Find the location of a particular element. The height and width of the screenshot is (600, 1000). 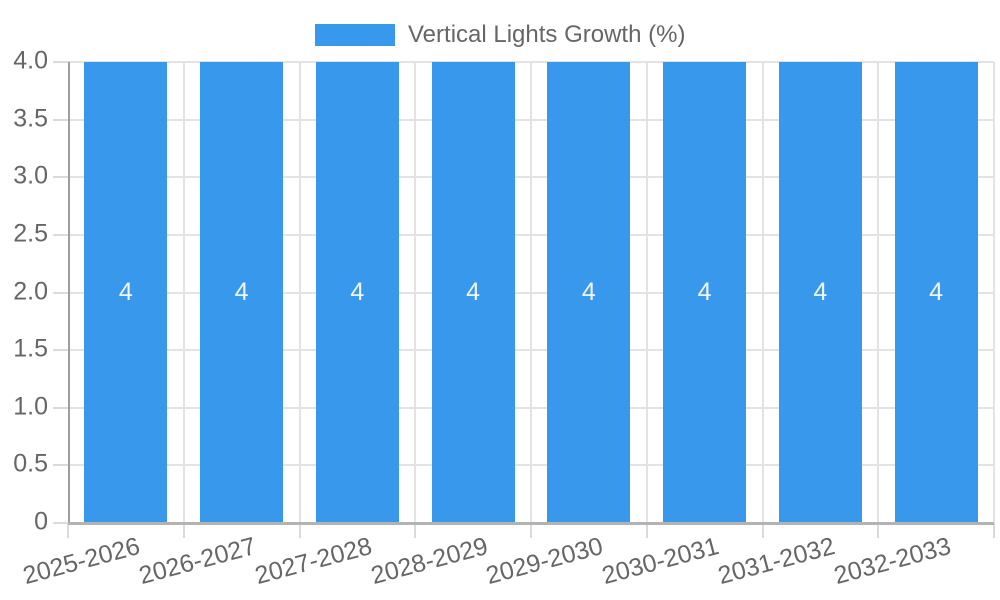

y-tick-label: 0.5 is located at coordinates (30, 463).